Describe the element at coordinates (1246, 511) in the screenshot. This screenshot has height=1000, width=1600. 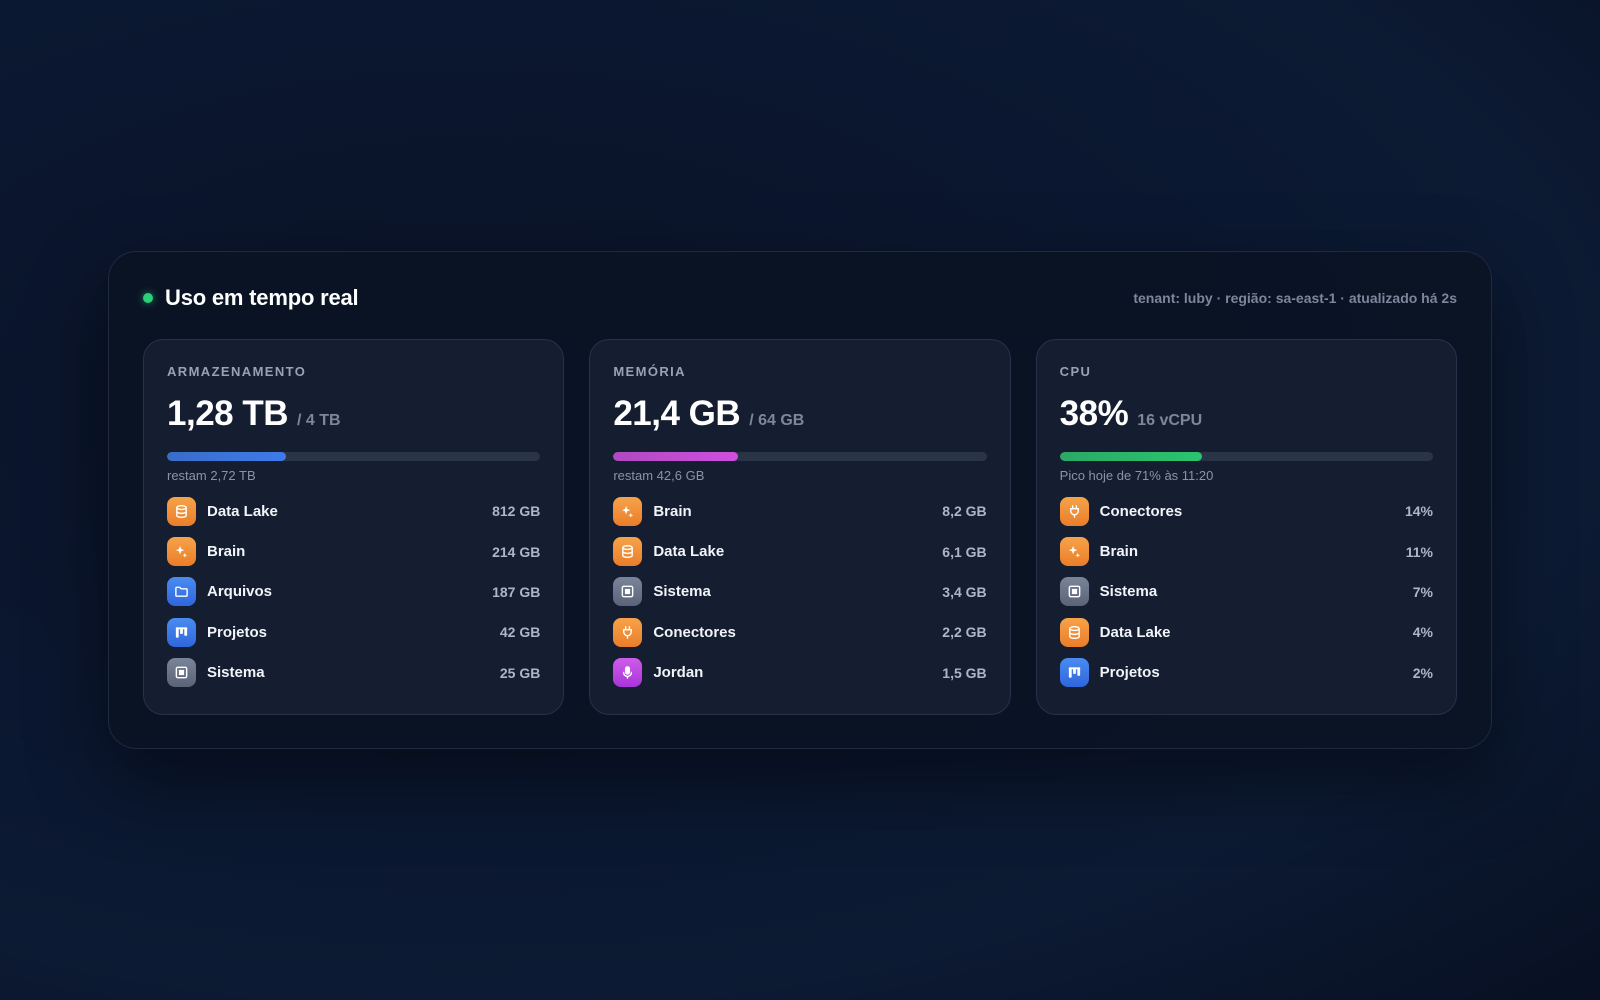
I see `list-item: Conectores 14%` at that location.